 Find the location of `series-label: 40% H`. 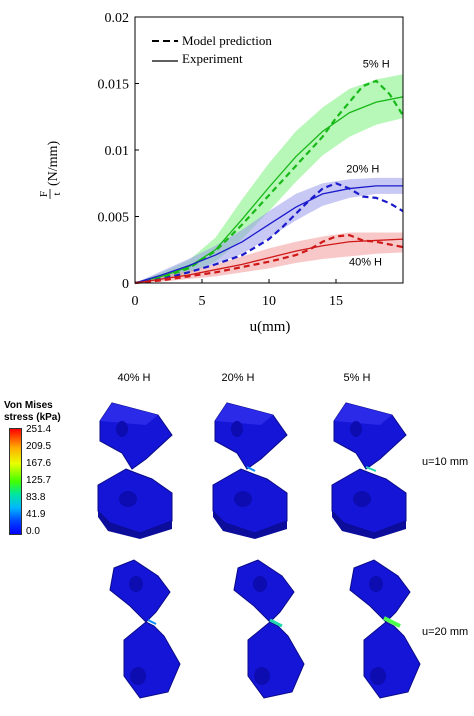

series-label: 40% H is located at coordinates (365, 263).